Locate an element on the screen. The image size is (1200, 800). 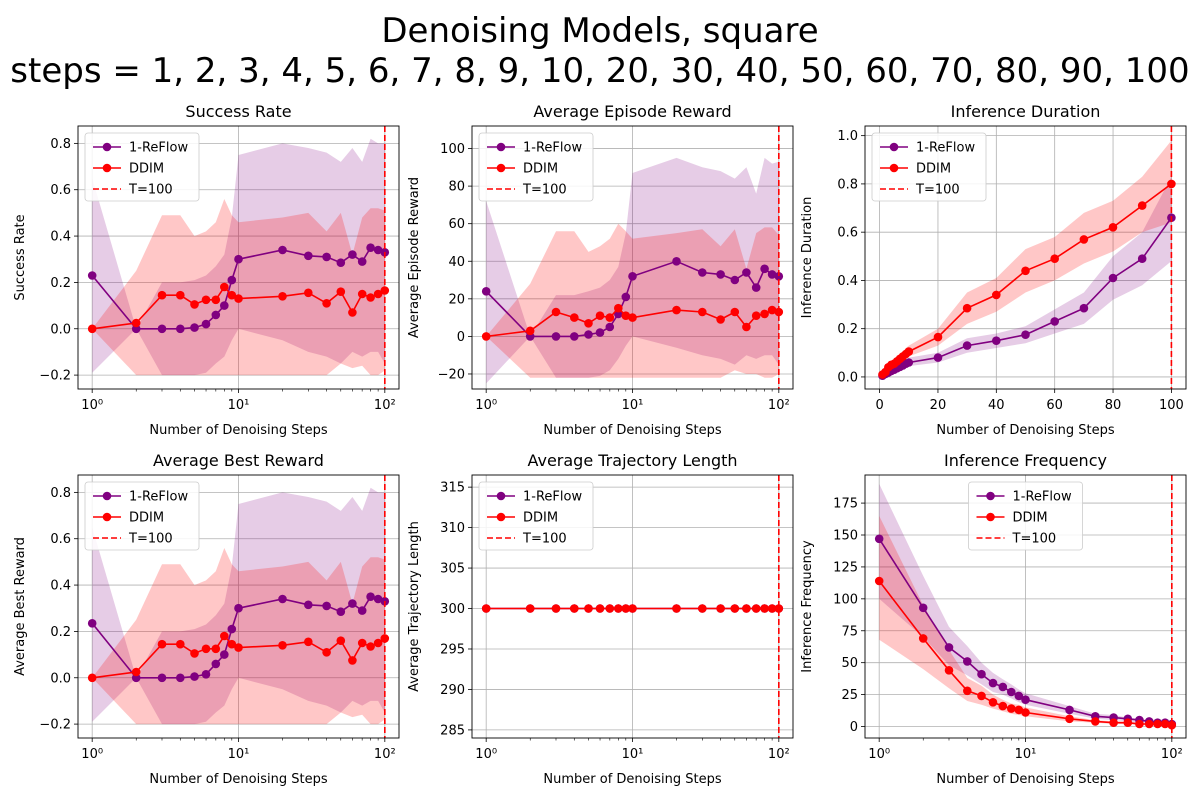
y-tick-label: 0.8 is located at coordinates (60, 144).